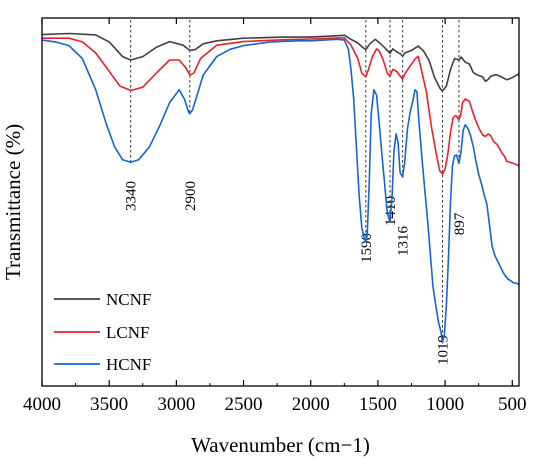  What do you see at coordinates (378, 404) in the screenshot?
I see `x-tick-label-1500: 1500` at bounding box center [378, 404].